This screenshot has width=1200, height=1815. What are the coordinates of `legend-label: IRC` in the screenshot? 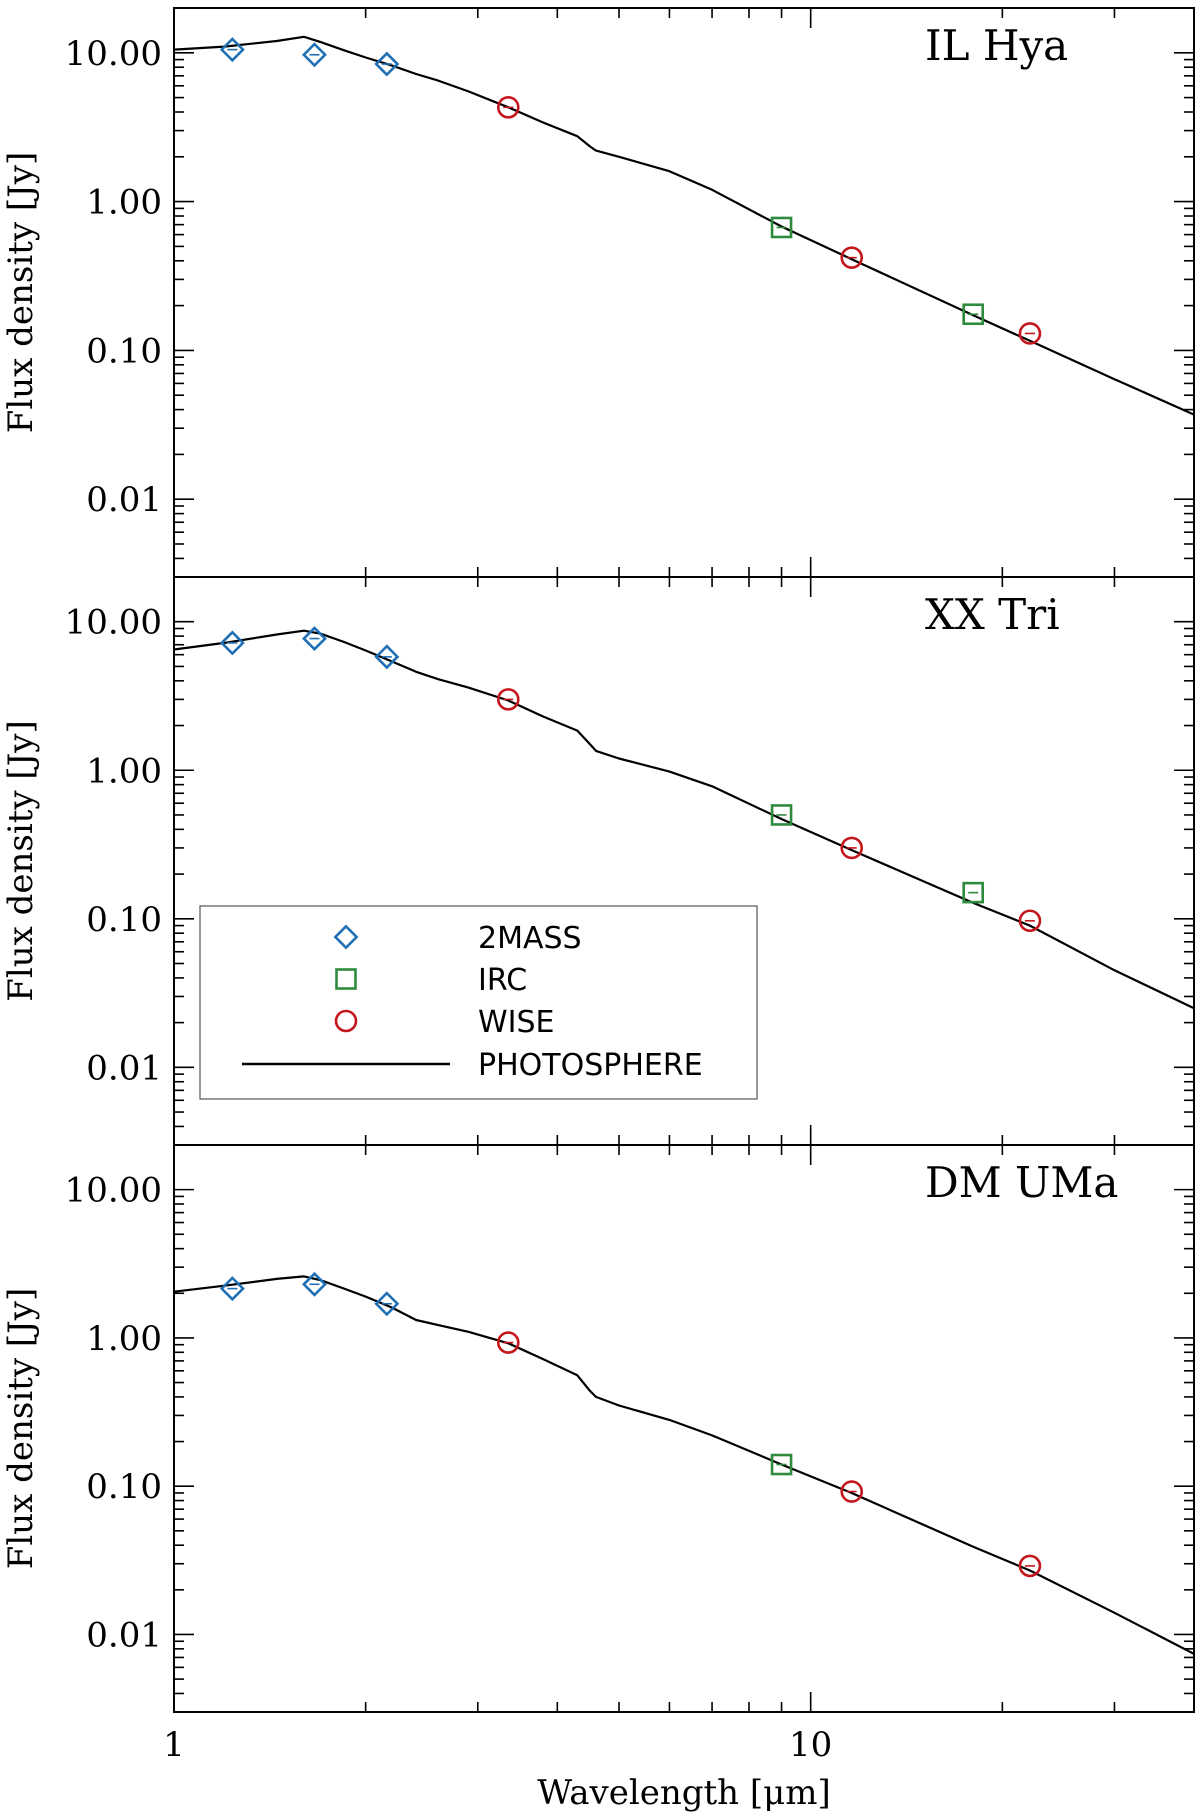 It's located at (502, 980).